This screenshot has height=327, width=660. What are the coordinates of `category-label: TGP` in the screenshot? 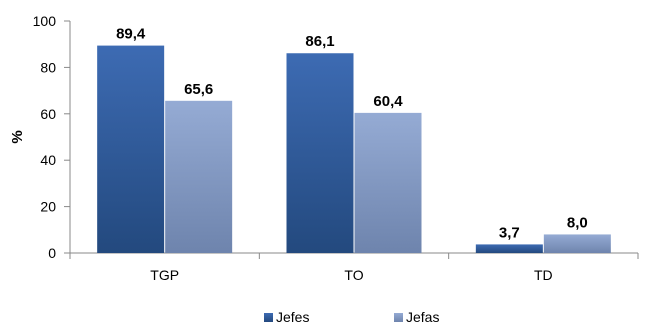 It's located at (164, 275).